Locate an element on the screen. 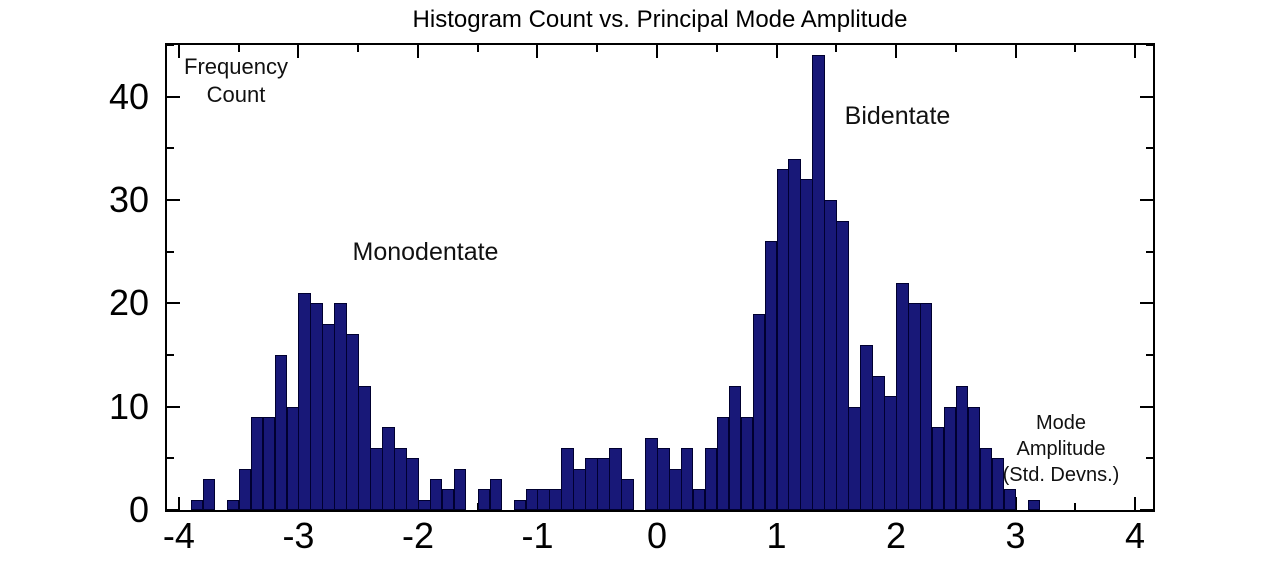  y-tick-label: 30 is located at coordinates (128, 199).